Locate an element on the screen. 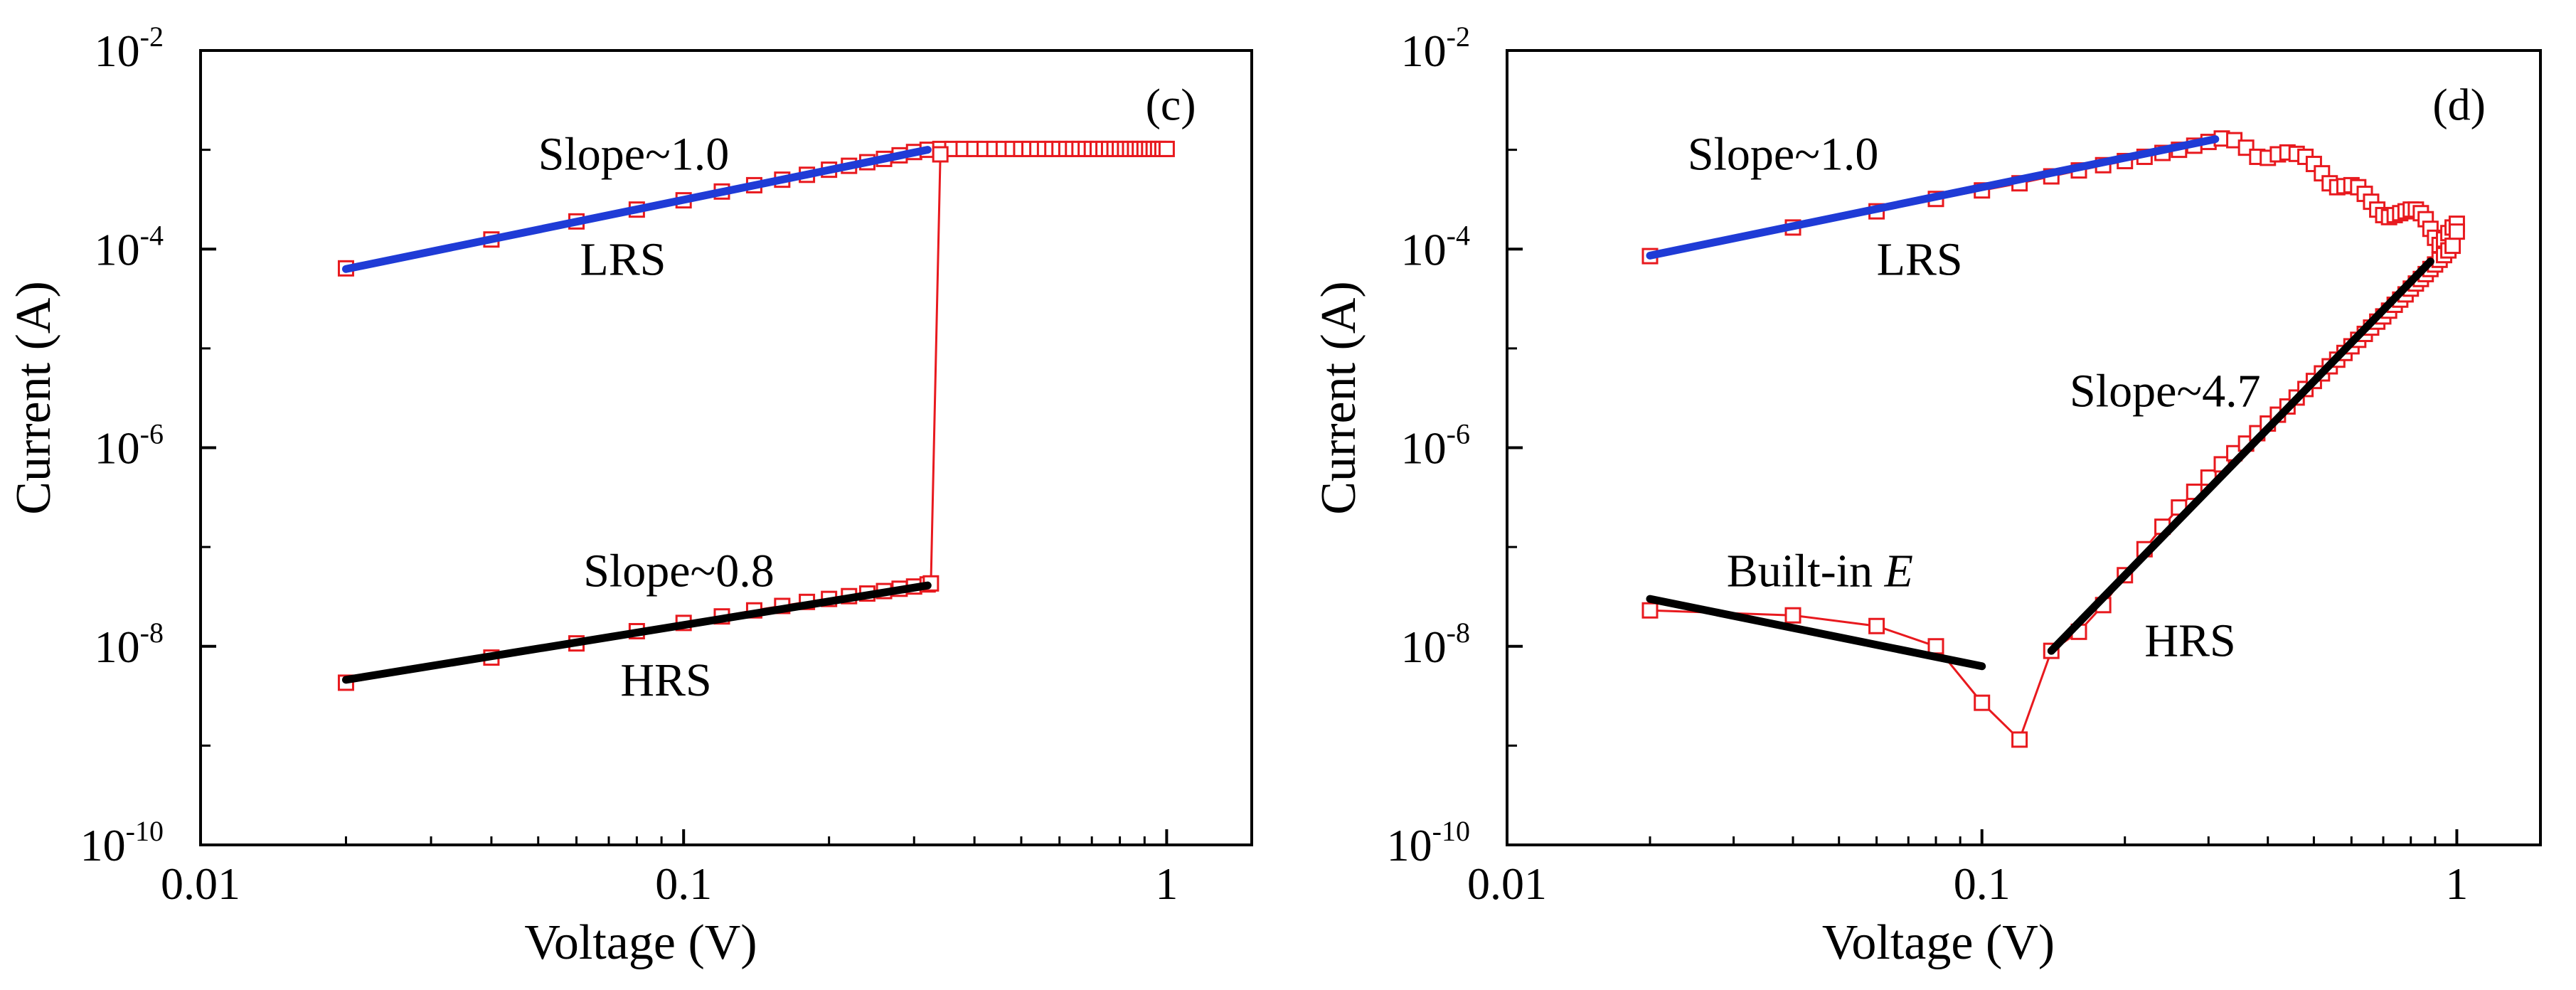 Image resolution: width=2576 pixels, height=990 pixels. annotation-text: Slope~0.8 is located at coordinates (679, 571).